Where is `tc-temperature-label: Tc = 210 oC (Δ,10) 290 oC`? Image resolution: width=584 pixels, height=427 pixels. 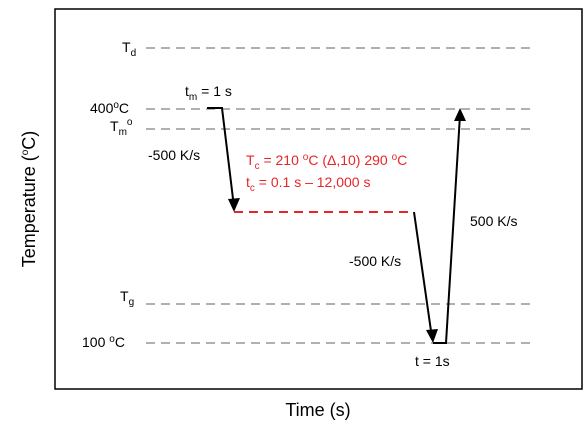 tc-temperature-label: Tc = 210 oC (Δ,10) 290 oC is located at coordinates (326, 162).